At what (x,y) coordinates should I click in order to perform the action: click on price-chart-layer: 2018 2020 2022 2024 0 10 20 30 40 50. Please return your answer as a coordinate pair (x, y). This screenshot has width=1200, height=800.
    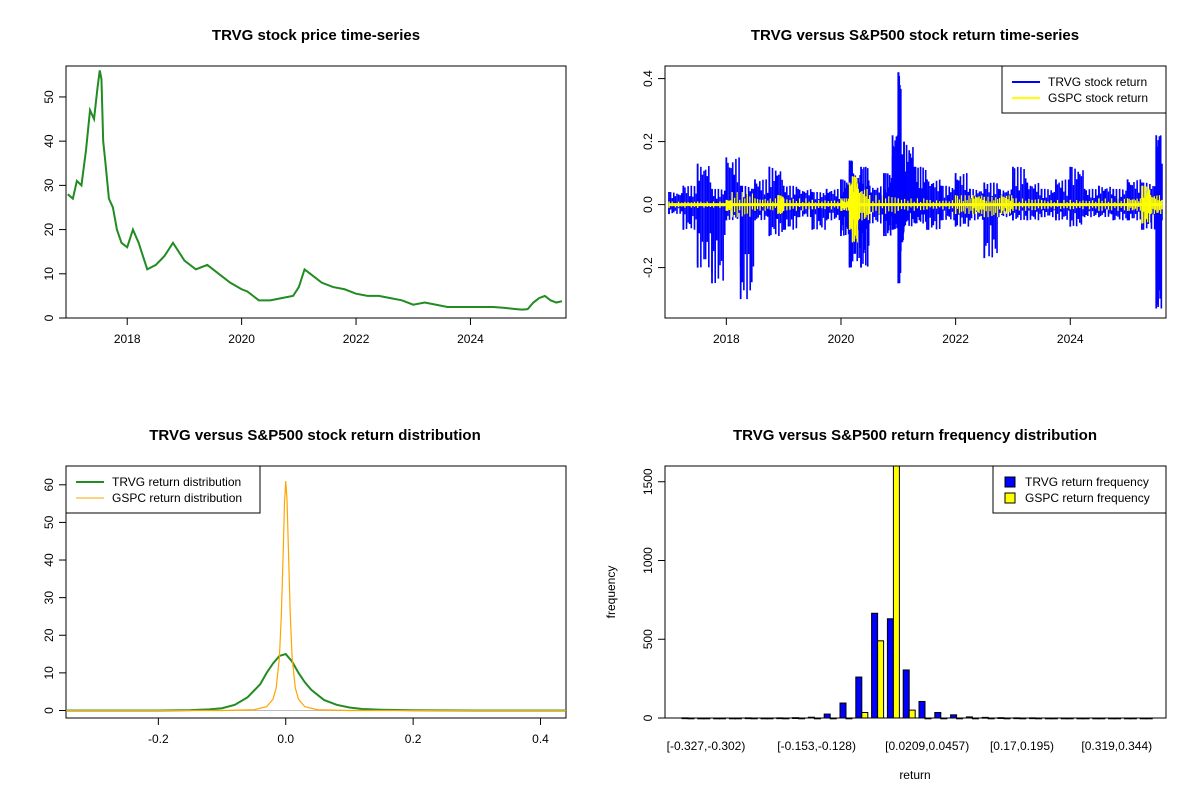
    Looking at the image, I should click on (302, 208).